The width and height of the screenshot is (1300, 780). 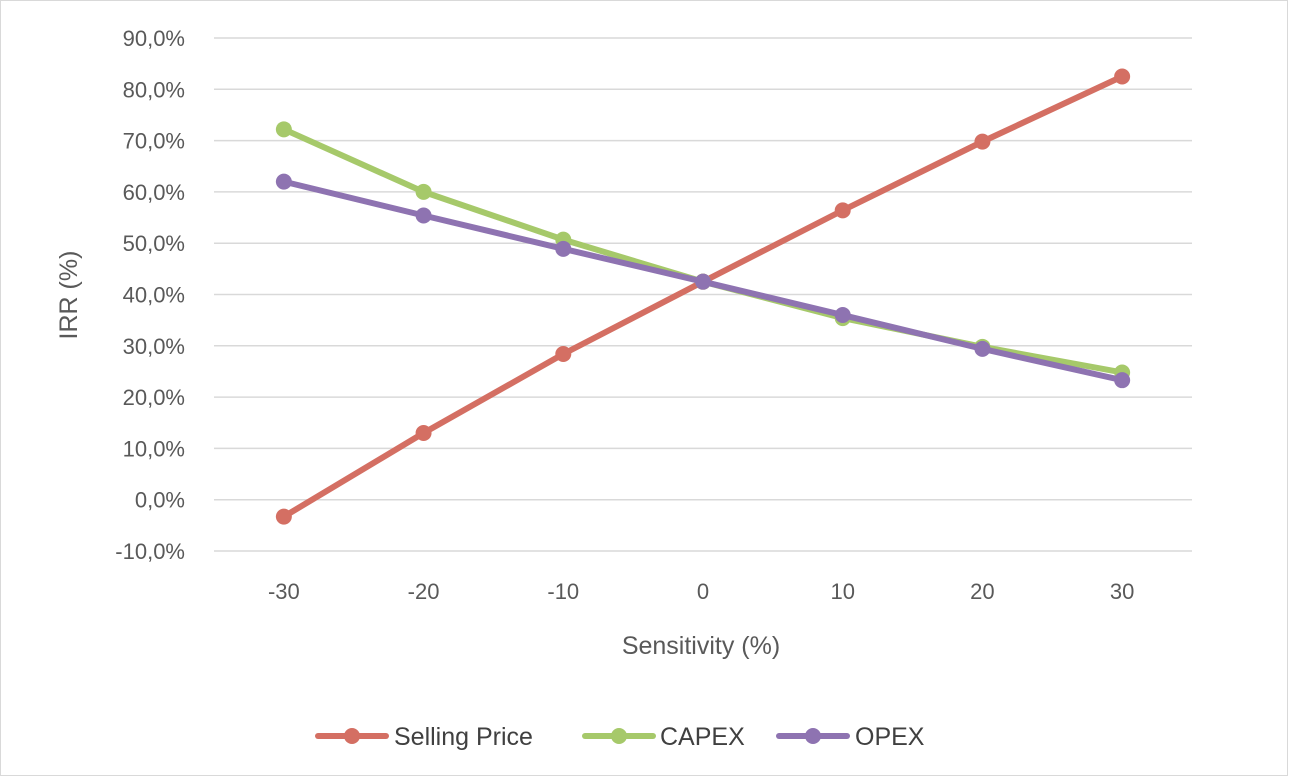 I want to click on x-tick-label: 0, so click(x=703, y=591).